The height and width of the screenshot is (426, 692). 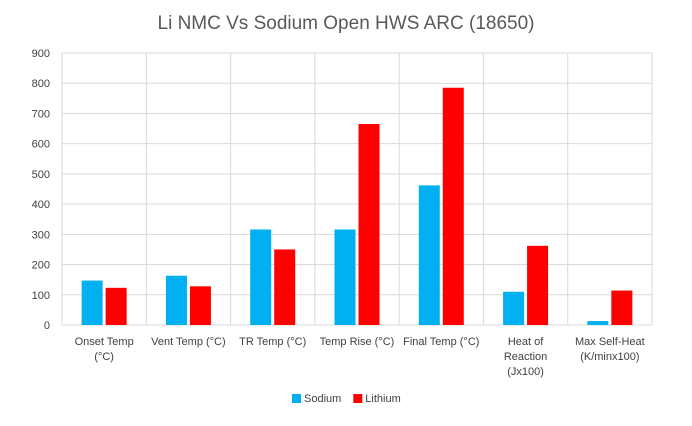 I want to click on x-category-label-line: Onset Temp, so click(x=104, y=342).